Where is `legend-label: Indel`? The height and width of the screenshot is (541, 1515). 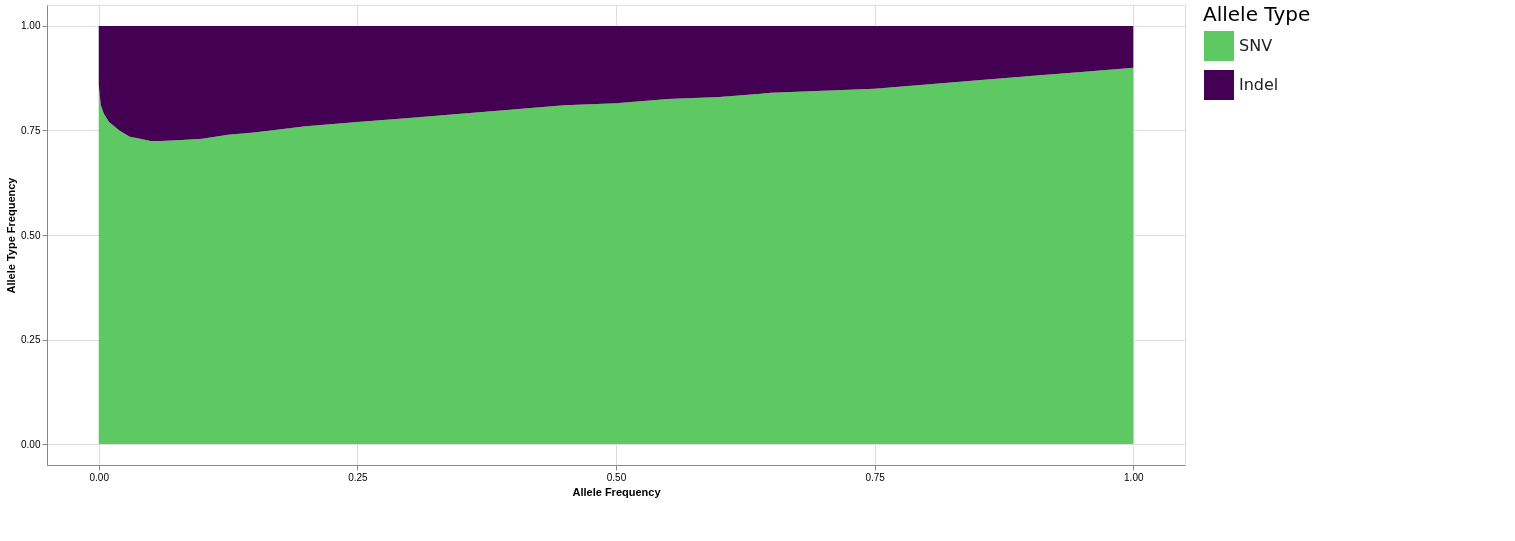 legend-label: Indel is located at coordinates (1259, 84).